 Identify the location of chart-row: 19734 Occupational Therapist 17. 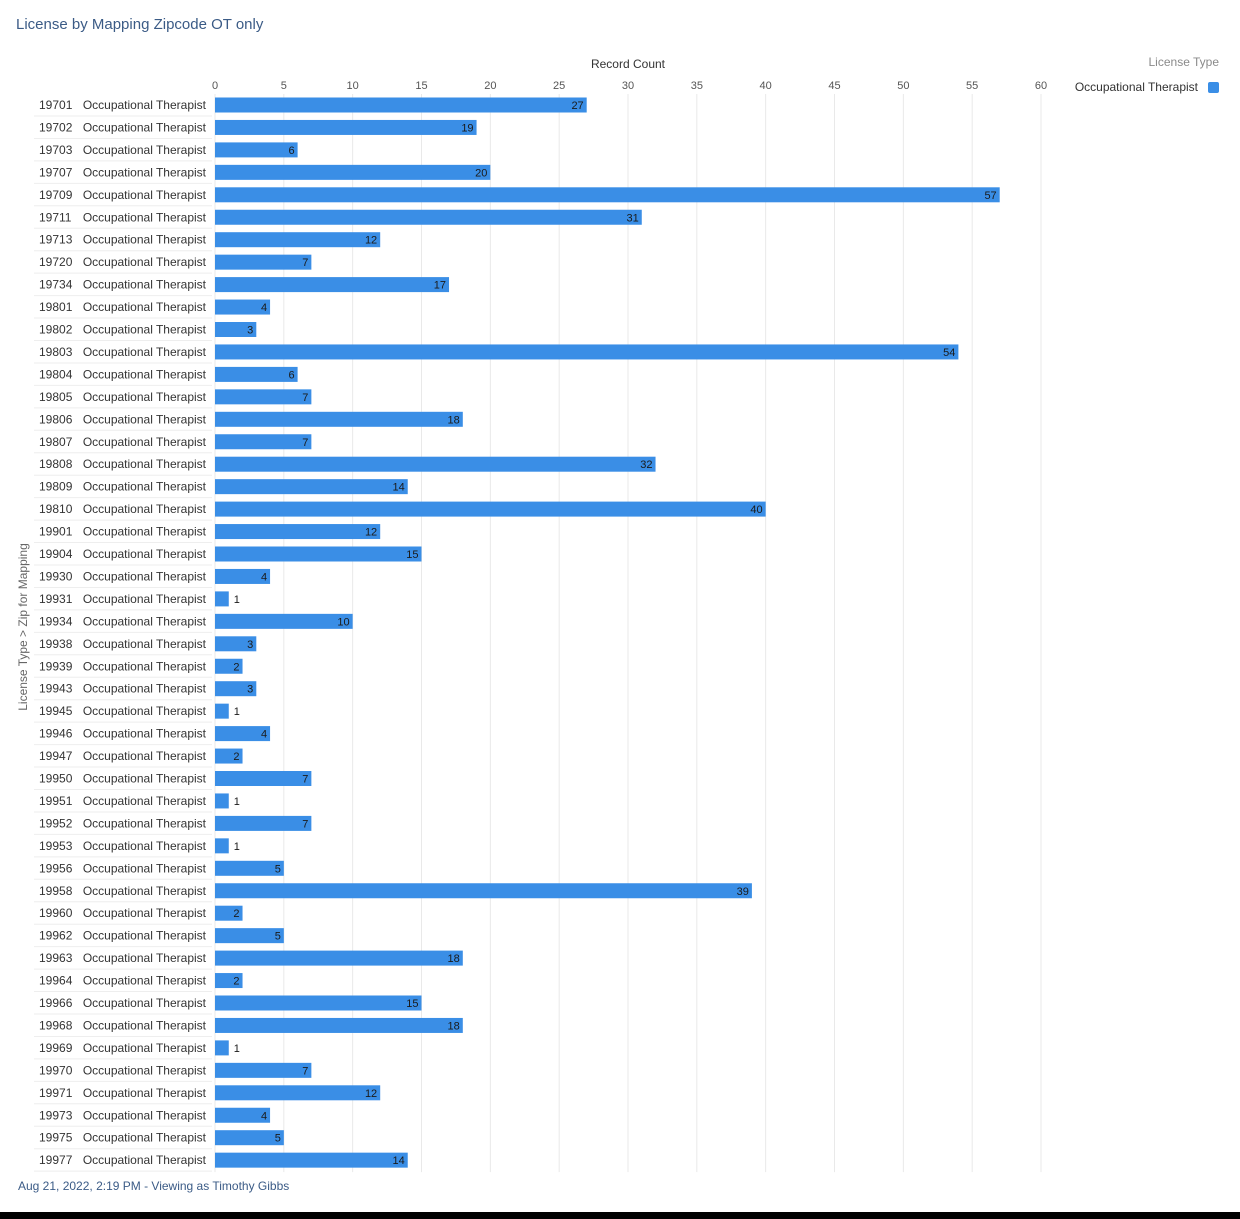
(242, 287).